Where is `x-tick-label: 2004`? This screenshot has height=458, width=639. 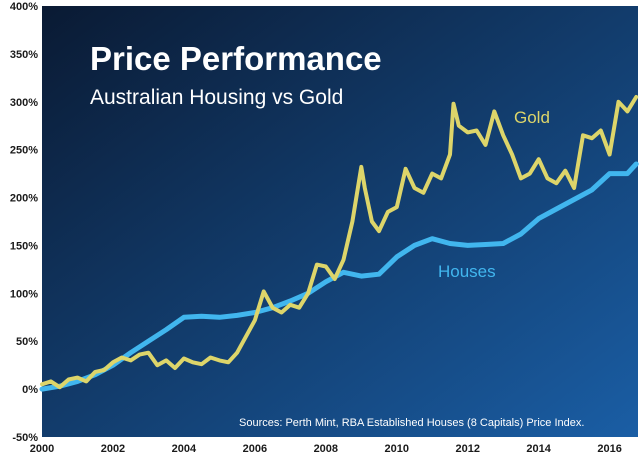
x-tick-label: 2004 is located at coordinates (184, 449).